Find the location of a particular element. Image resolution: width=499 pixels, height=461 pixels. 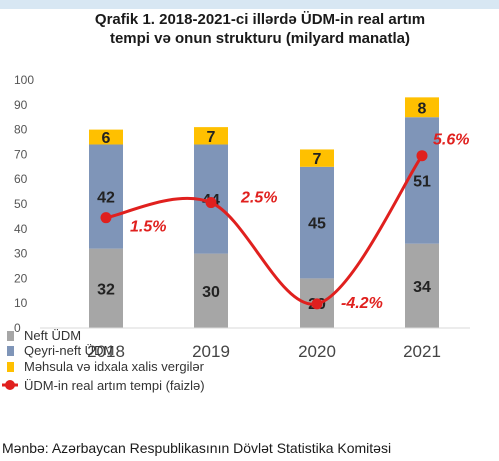

segment-value-label-2018-3: 6 is located at coordinates (106, 138).